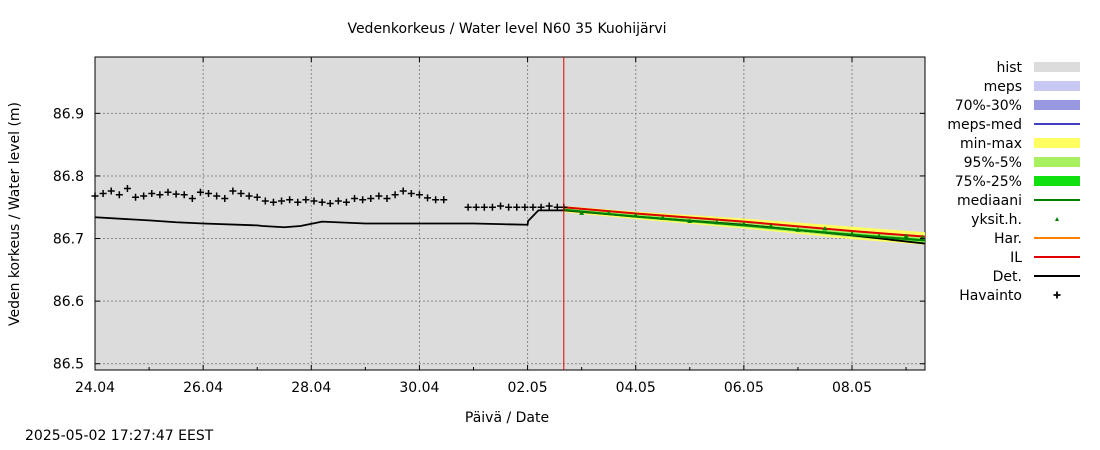  I want to click on line-il, so click(744, 222).